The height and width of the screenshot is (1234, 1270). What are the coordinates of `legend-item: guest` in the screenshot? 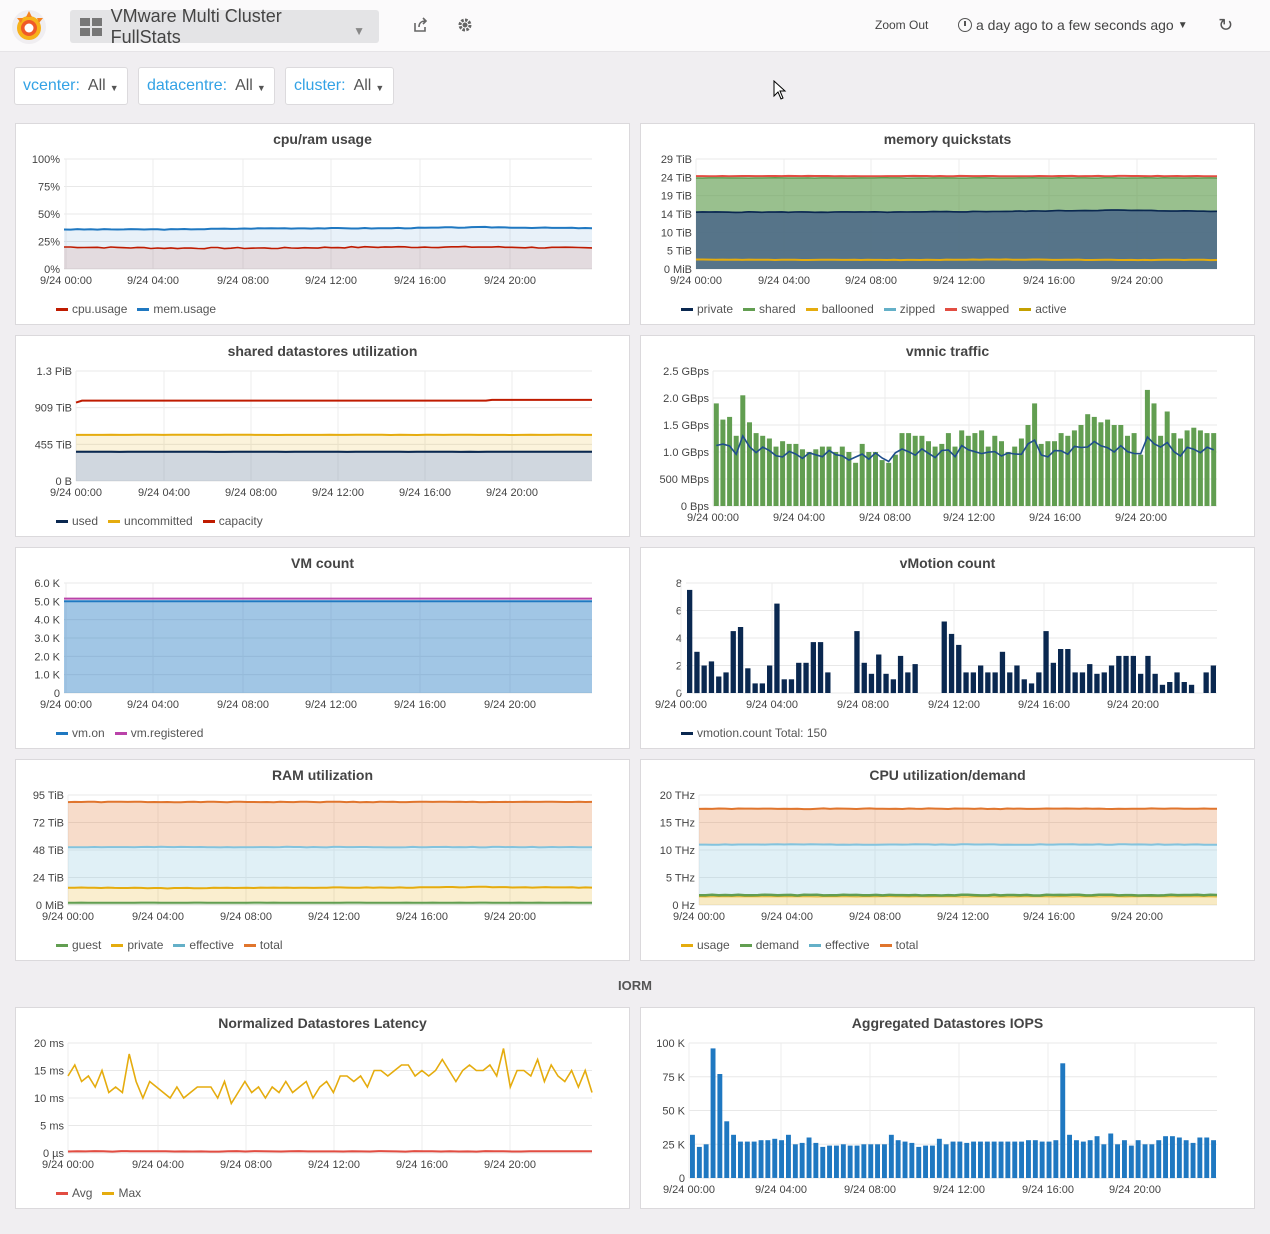 It's located at (78, 945).